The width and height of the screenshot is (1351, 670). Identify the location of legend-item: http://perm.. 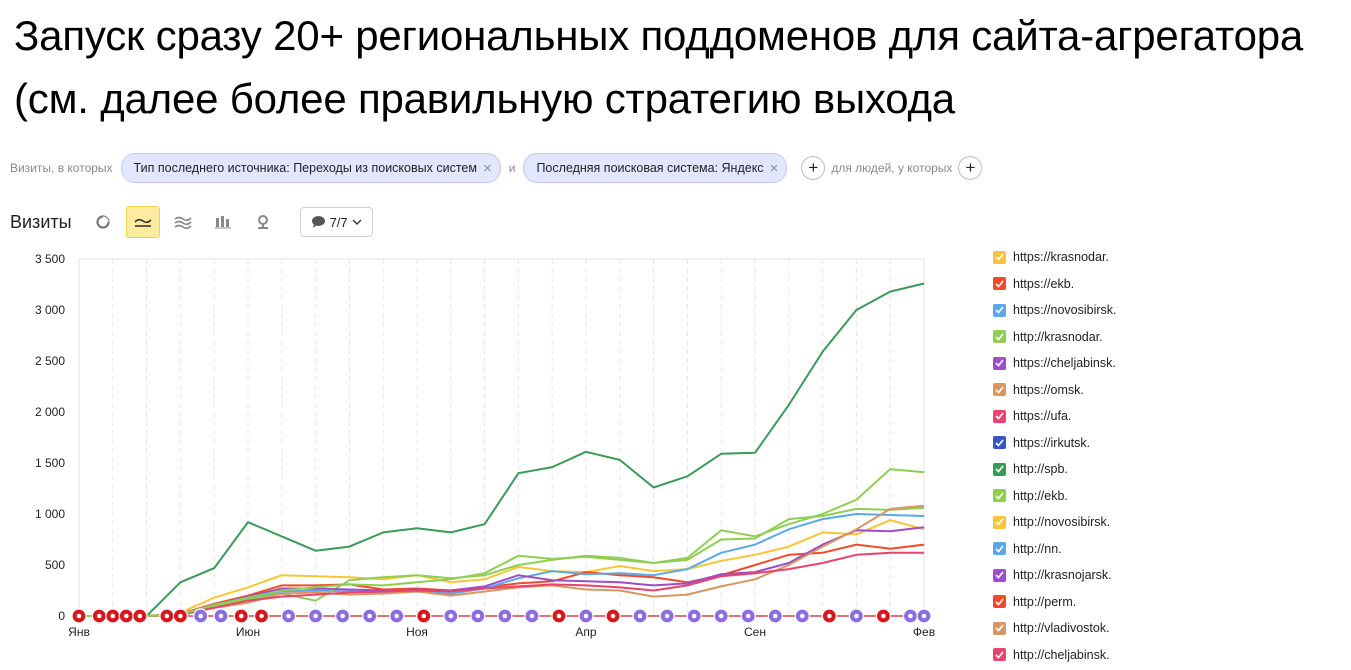
(1055, 602).